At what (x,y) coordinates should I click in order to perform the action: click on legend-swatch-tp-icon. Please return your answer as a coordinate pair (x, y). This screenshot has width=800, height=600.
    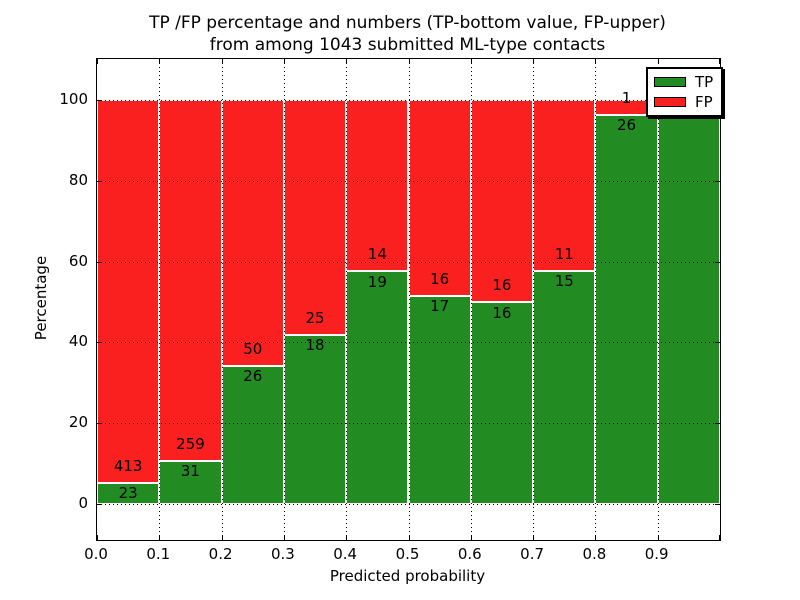
    Looking at the image, I should click on (670, 82).